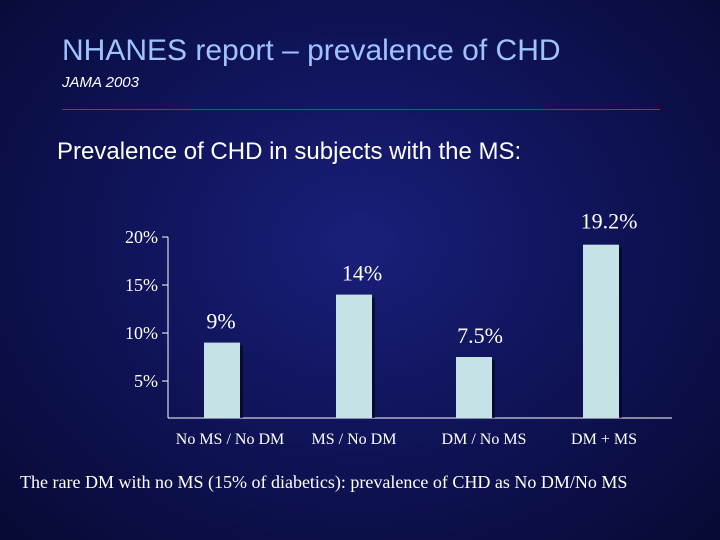 This screenshot has width=720, height=540. I want to click on category-label: No MS / No DM, so click(230, 439).